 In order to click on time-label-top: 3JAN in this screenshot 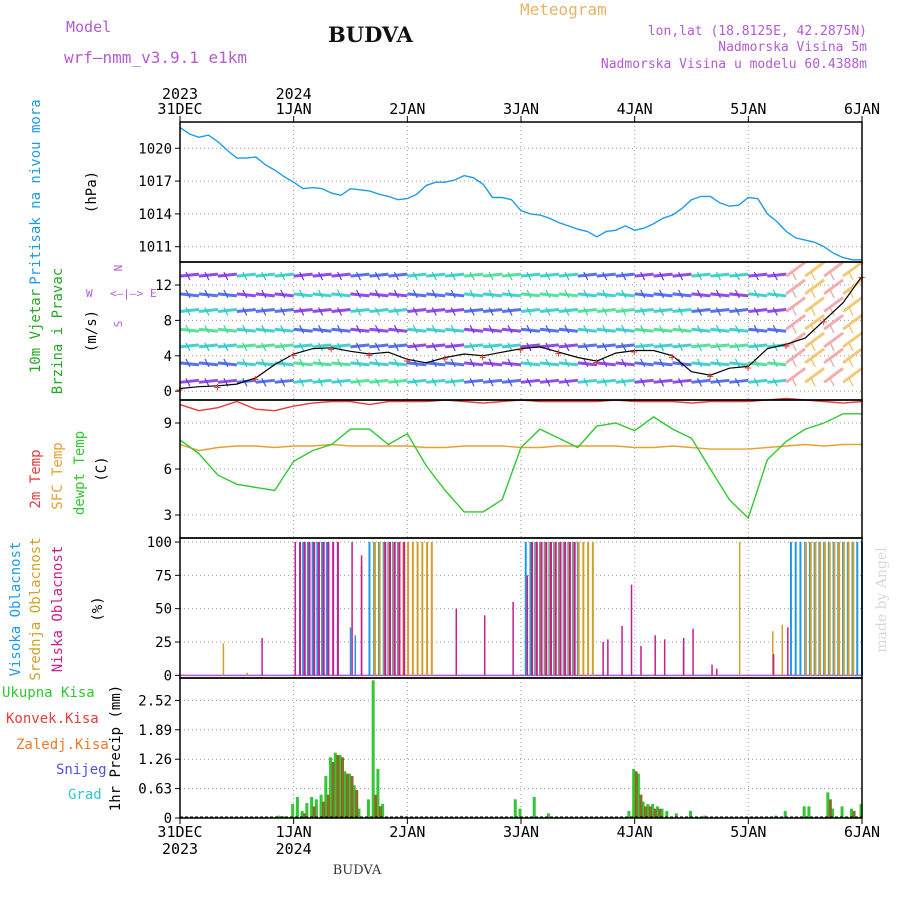, I will do `click(521, 109)`.